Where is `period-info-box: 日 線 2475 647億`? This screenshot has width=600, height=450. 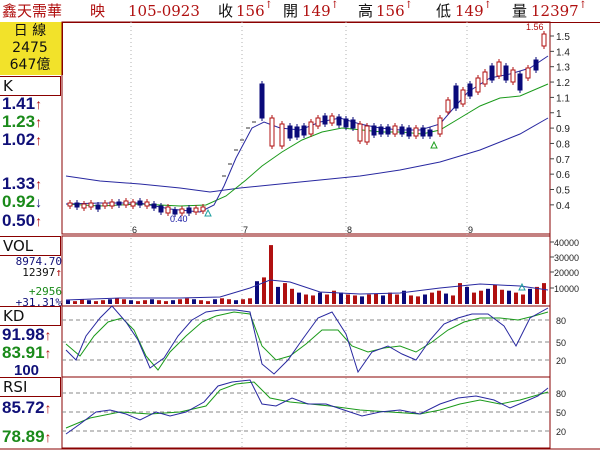 period-info-box: 日 線 2475 647億 is located at coordinates (31, 48).